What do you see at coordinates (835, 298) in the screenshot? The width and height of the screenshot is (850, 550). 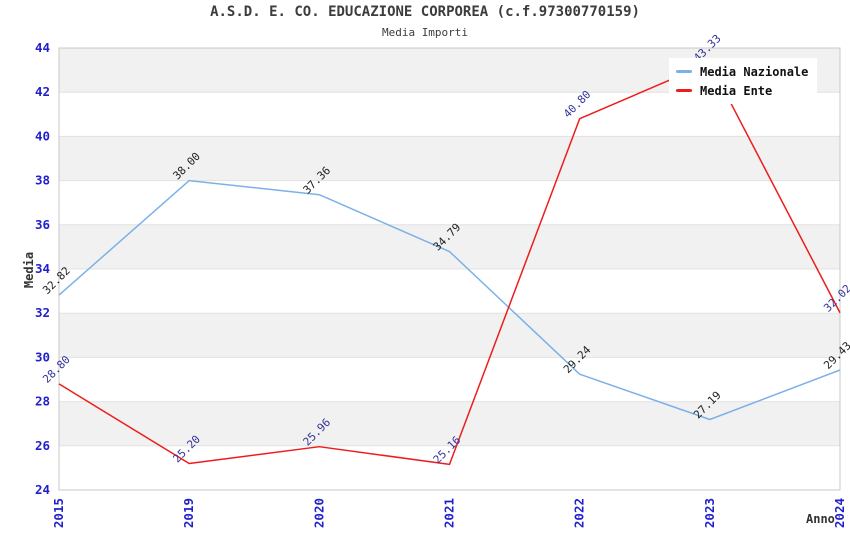 I see `point-label: 32.02` at bounding box center [835, 298].